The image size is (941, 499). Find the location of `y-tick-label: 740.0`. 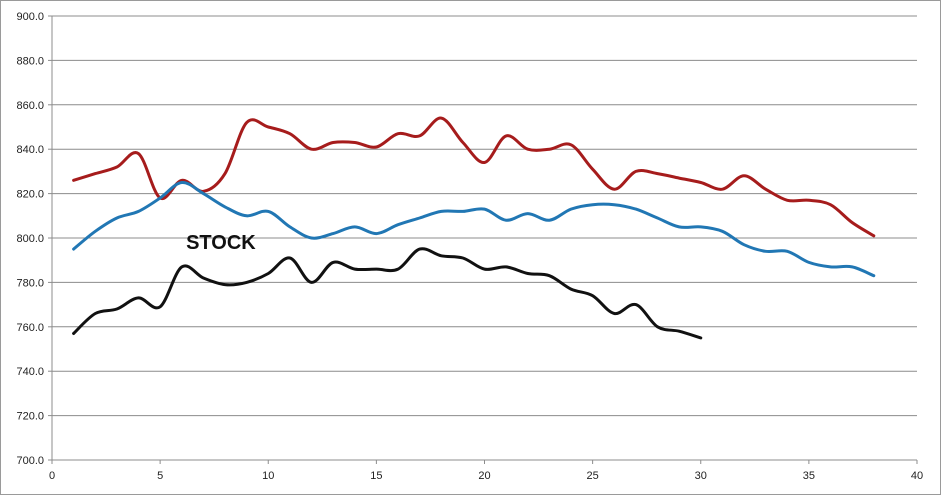

y-tick-label: 740.0 is located at coordinates (30, 372).